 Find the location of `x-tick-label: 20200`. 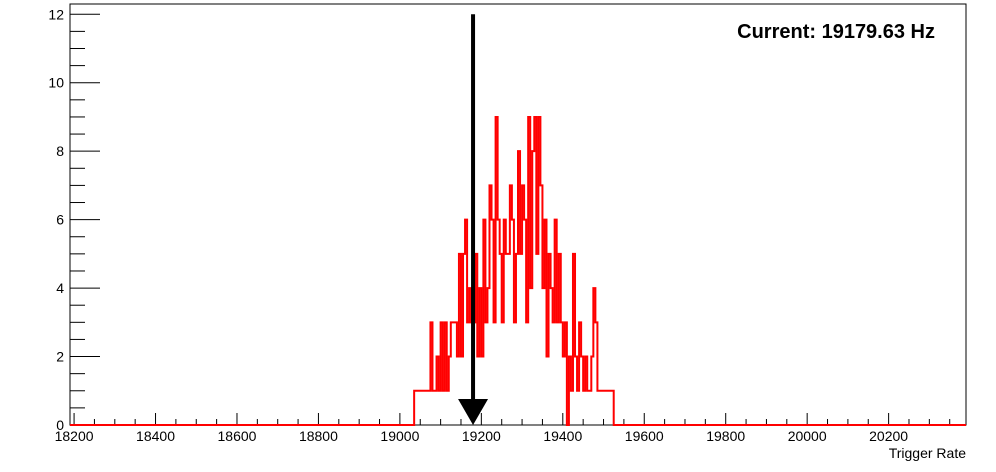

x-tick-label: 20200 is located at coordinates (888, 436).